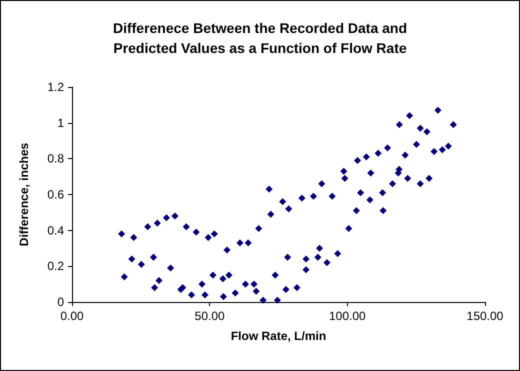 Image resolution: width=520 pixels, height=371 pixels. What do you see at coordinates (55, 159) in the screenshot?
I see `y-tick-label: 0.8` at bounding box center [55, 159].